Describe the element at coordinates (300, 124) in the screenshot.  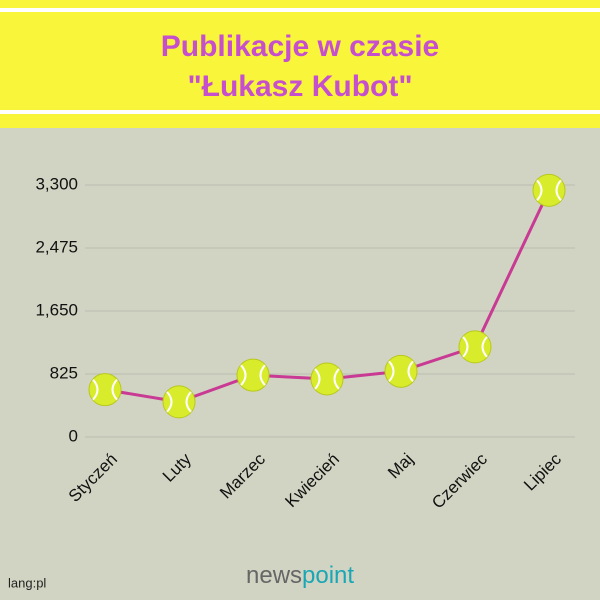
I see `band-edge` at that location.